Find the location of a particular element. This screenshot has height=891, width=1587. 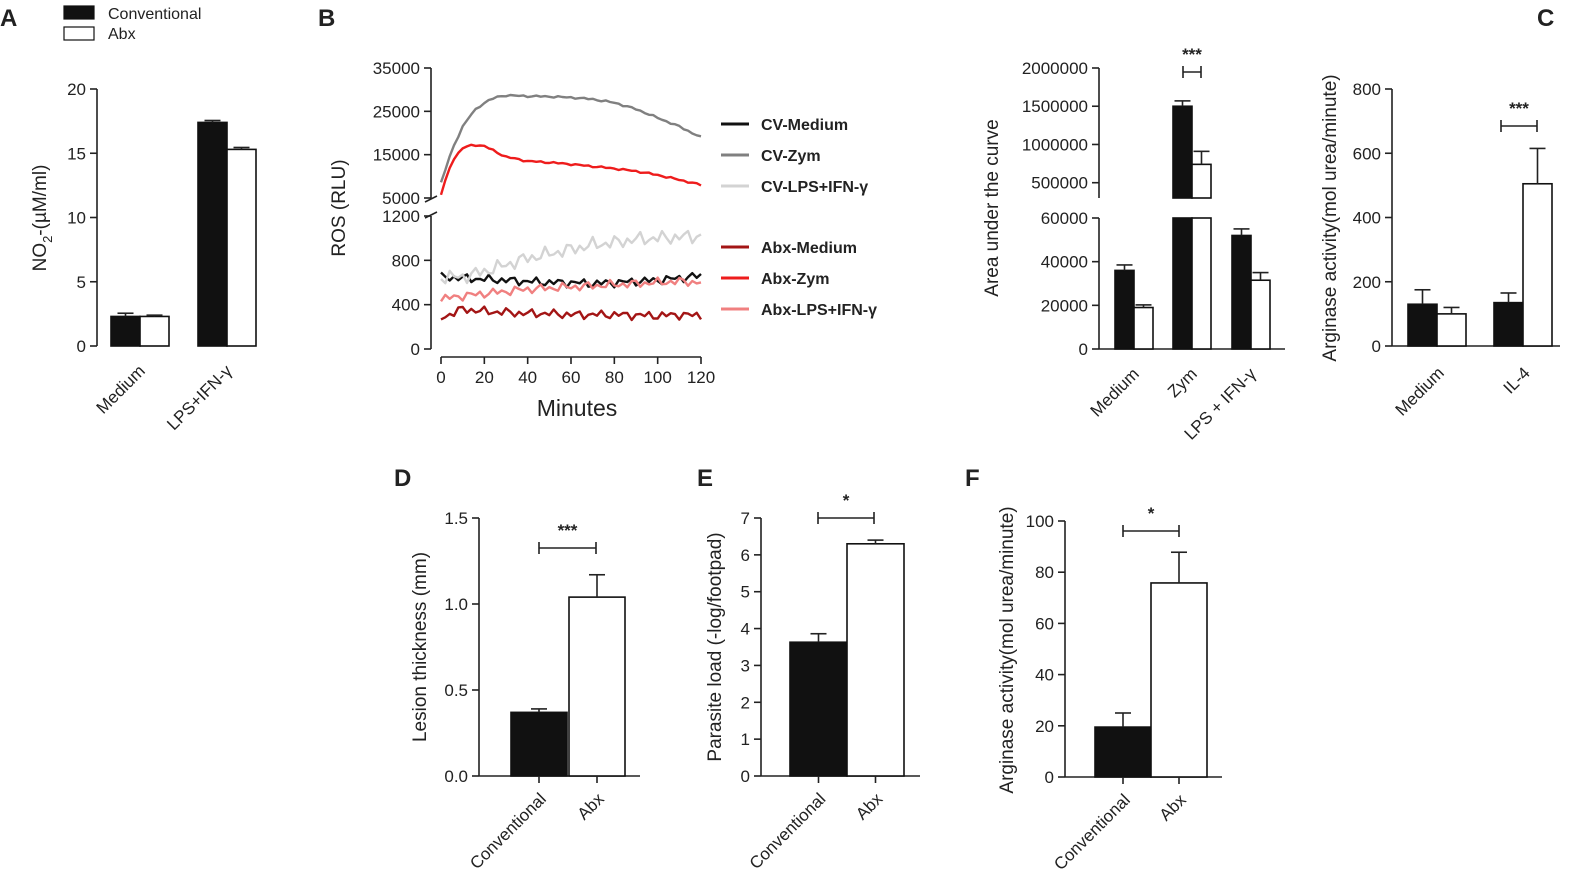

panel-b-auc-upper-y-tick-label: 1000000 is located at coordinates (1055, 144).